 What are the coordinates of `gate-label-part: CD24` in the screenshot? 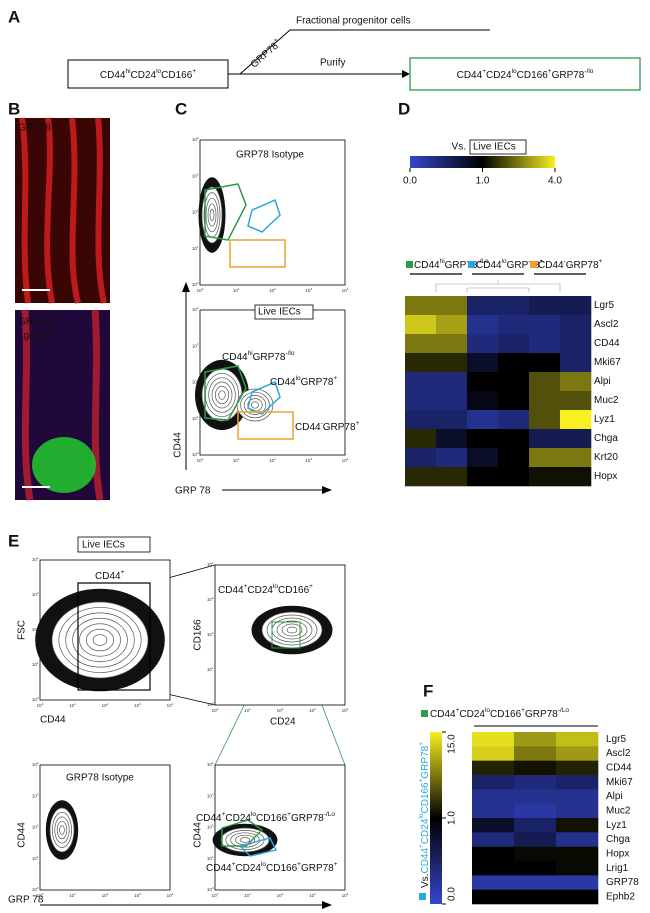 It's located at (238, 818).